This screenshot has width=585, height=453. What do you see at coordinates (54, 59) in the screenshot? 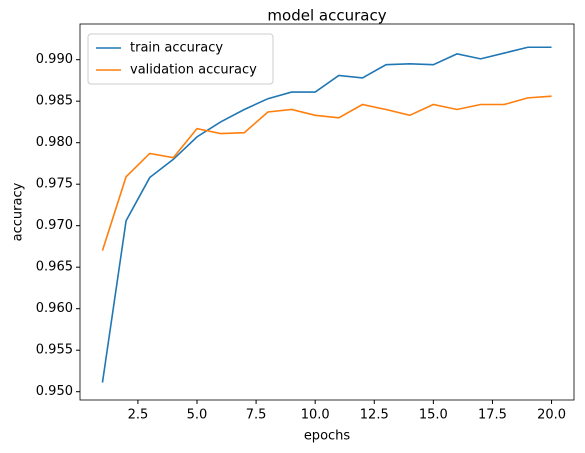
I see `y-tick-label: 0.990` at bounding box center [54, 59].